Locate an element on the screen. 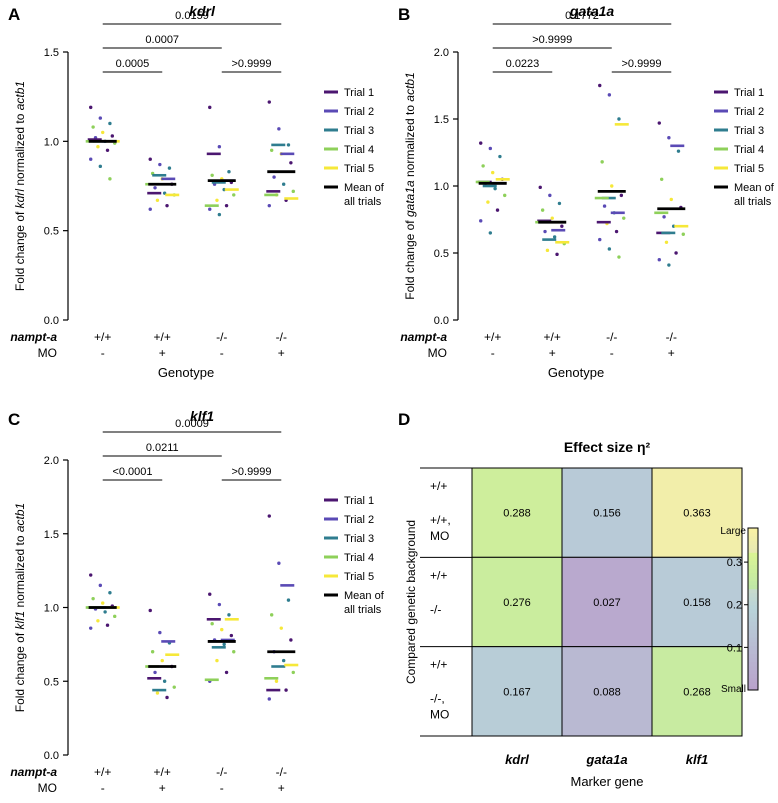 This screenshot has width=778, height=803. chart-title: Effect size η² is located at coordinates (607, 447).